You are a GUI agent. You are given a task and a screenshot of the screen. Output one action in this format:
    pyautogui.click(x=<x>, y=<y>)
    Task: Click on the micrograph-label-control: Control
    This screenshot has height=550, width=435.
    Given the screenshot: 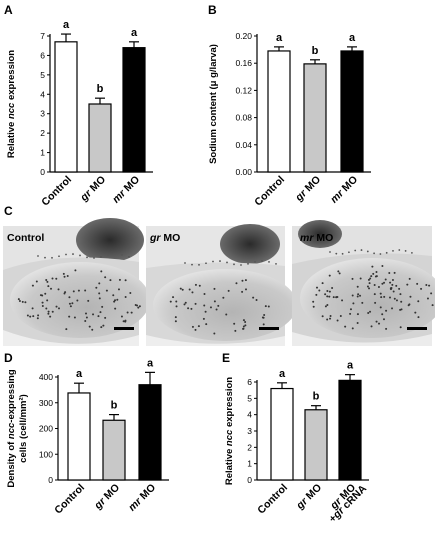 What is the action you would take?
    pyautogui.click(x=25, y=238)
    